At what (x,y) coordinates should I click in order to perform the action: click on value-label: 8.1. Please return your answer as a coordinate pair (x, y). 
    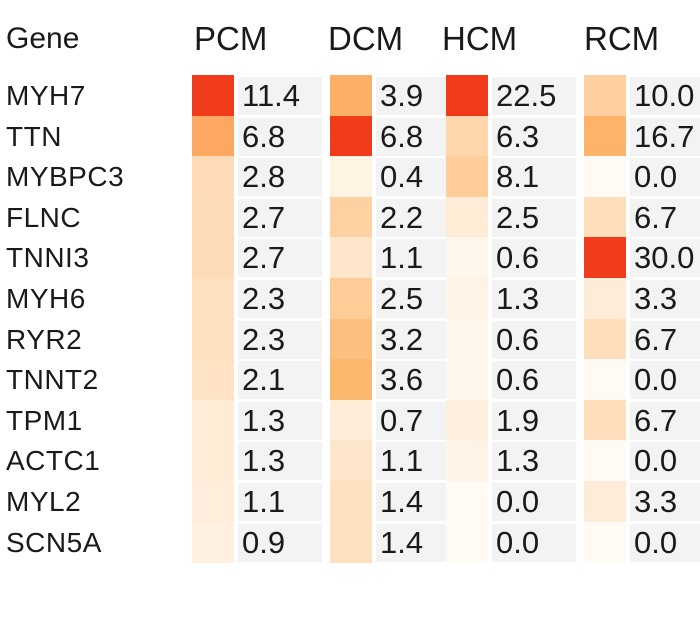
    Looking at the image, I should click on (517, 177).